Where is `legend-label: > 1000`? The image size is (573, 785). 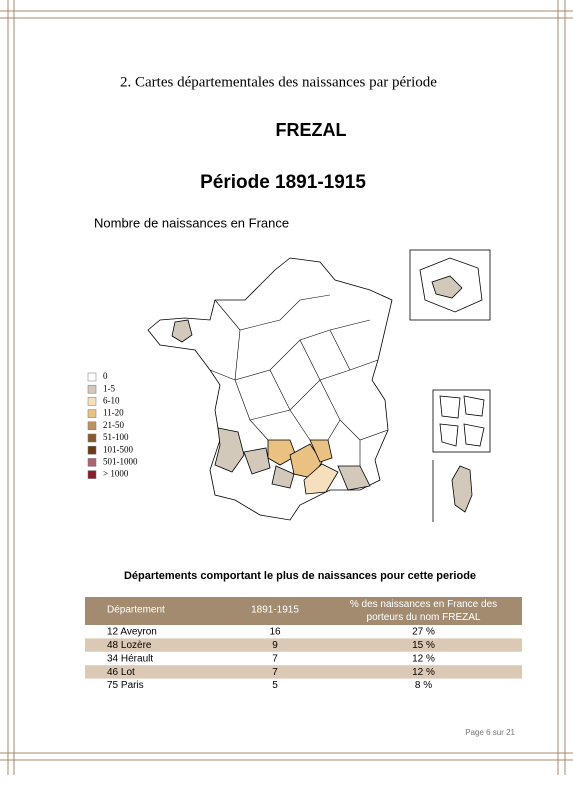 legend-label: > 1000 is located at coordinates (116, 474).